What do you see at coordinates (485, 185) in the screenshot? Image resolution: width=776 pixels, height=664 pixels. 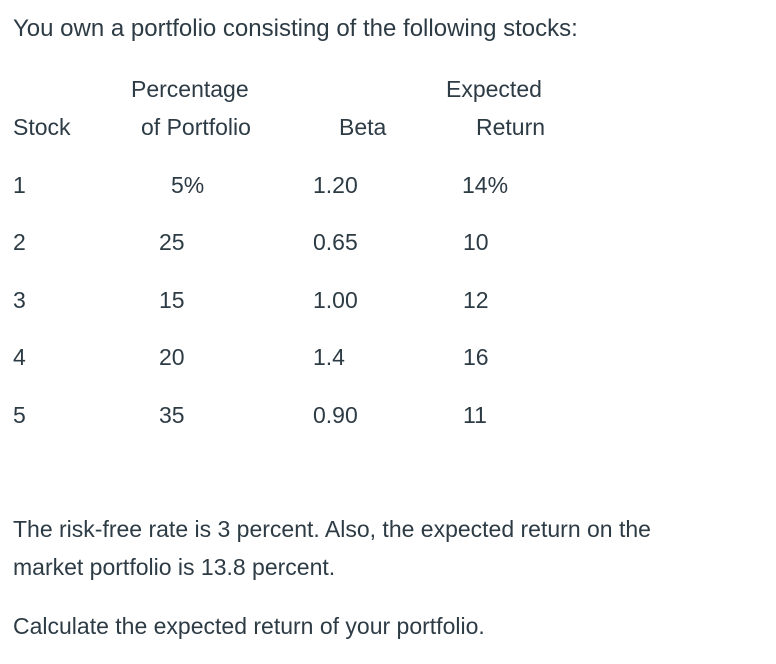 I see `cell-expected-return: 14%` at bounding box center [485, 185].